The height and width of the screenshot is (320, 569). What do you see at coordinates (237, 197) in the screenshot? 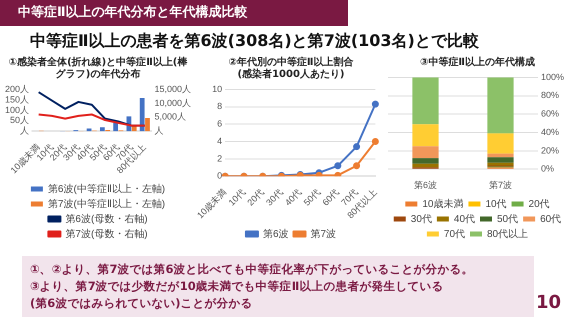
I see `x-tick-label: 10代` at bounding box center [237, 197].